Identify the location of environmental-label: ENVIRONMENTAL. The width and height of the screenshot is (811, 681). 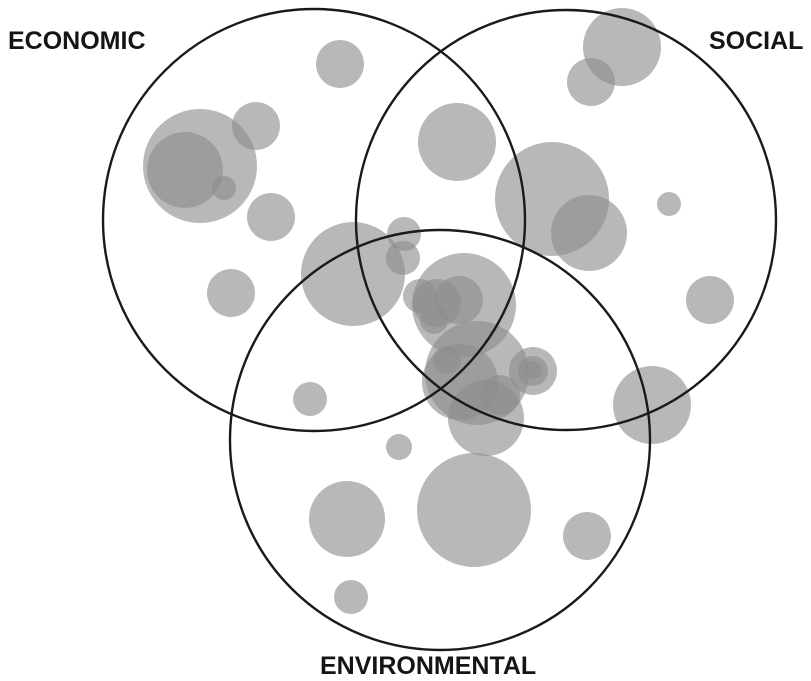
(428, 666).